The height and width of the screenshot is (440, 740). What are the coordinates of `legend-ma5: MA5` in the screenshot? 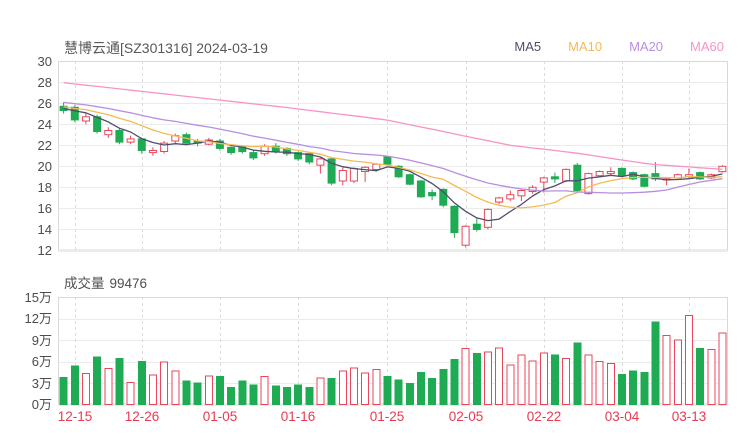 It's located at (528, 46).